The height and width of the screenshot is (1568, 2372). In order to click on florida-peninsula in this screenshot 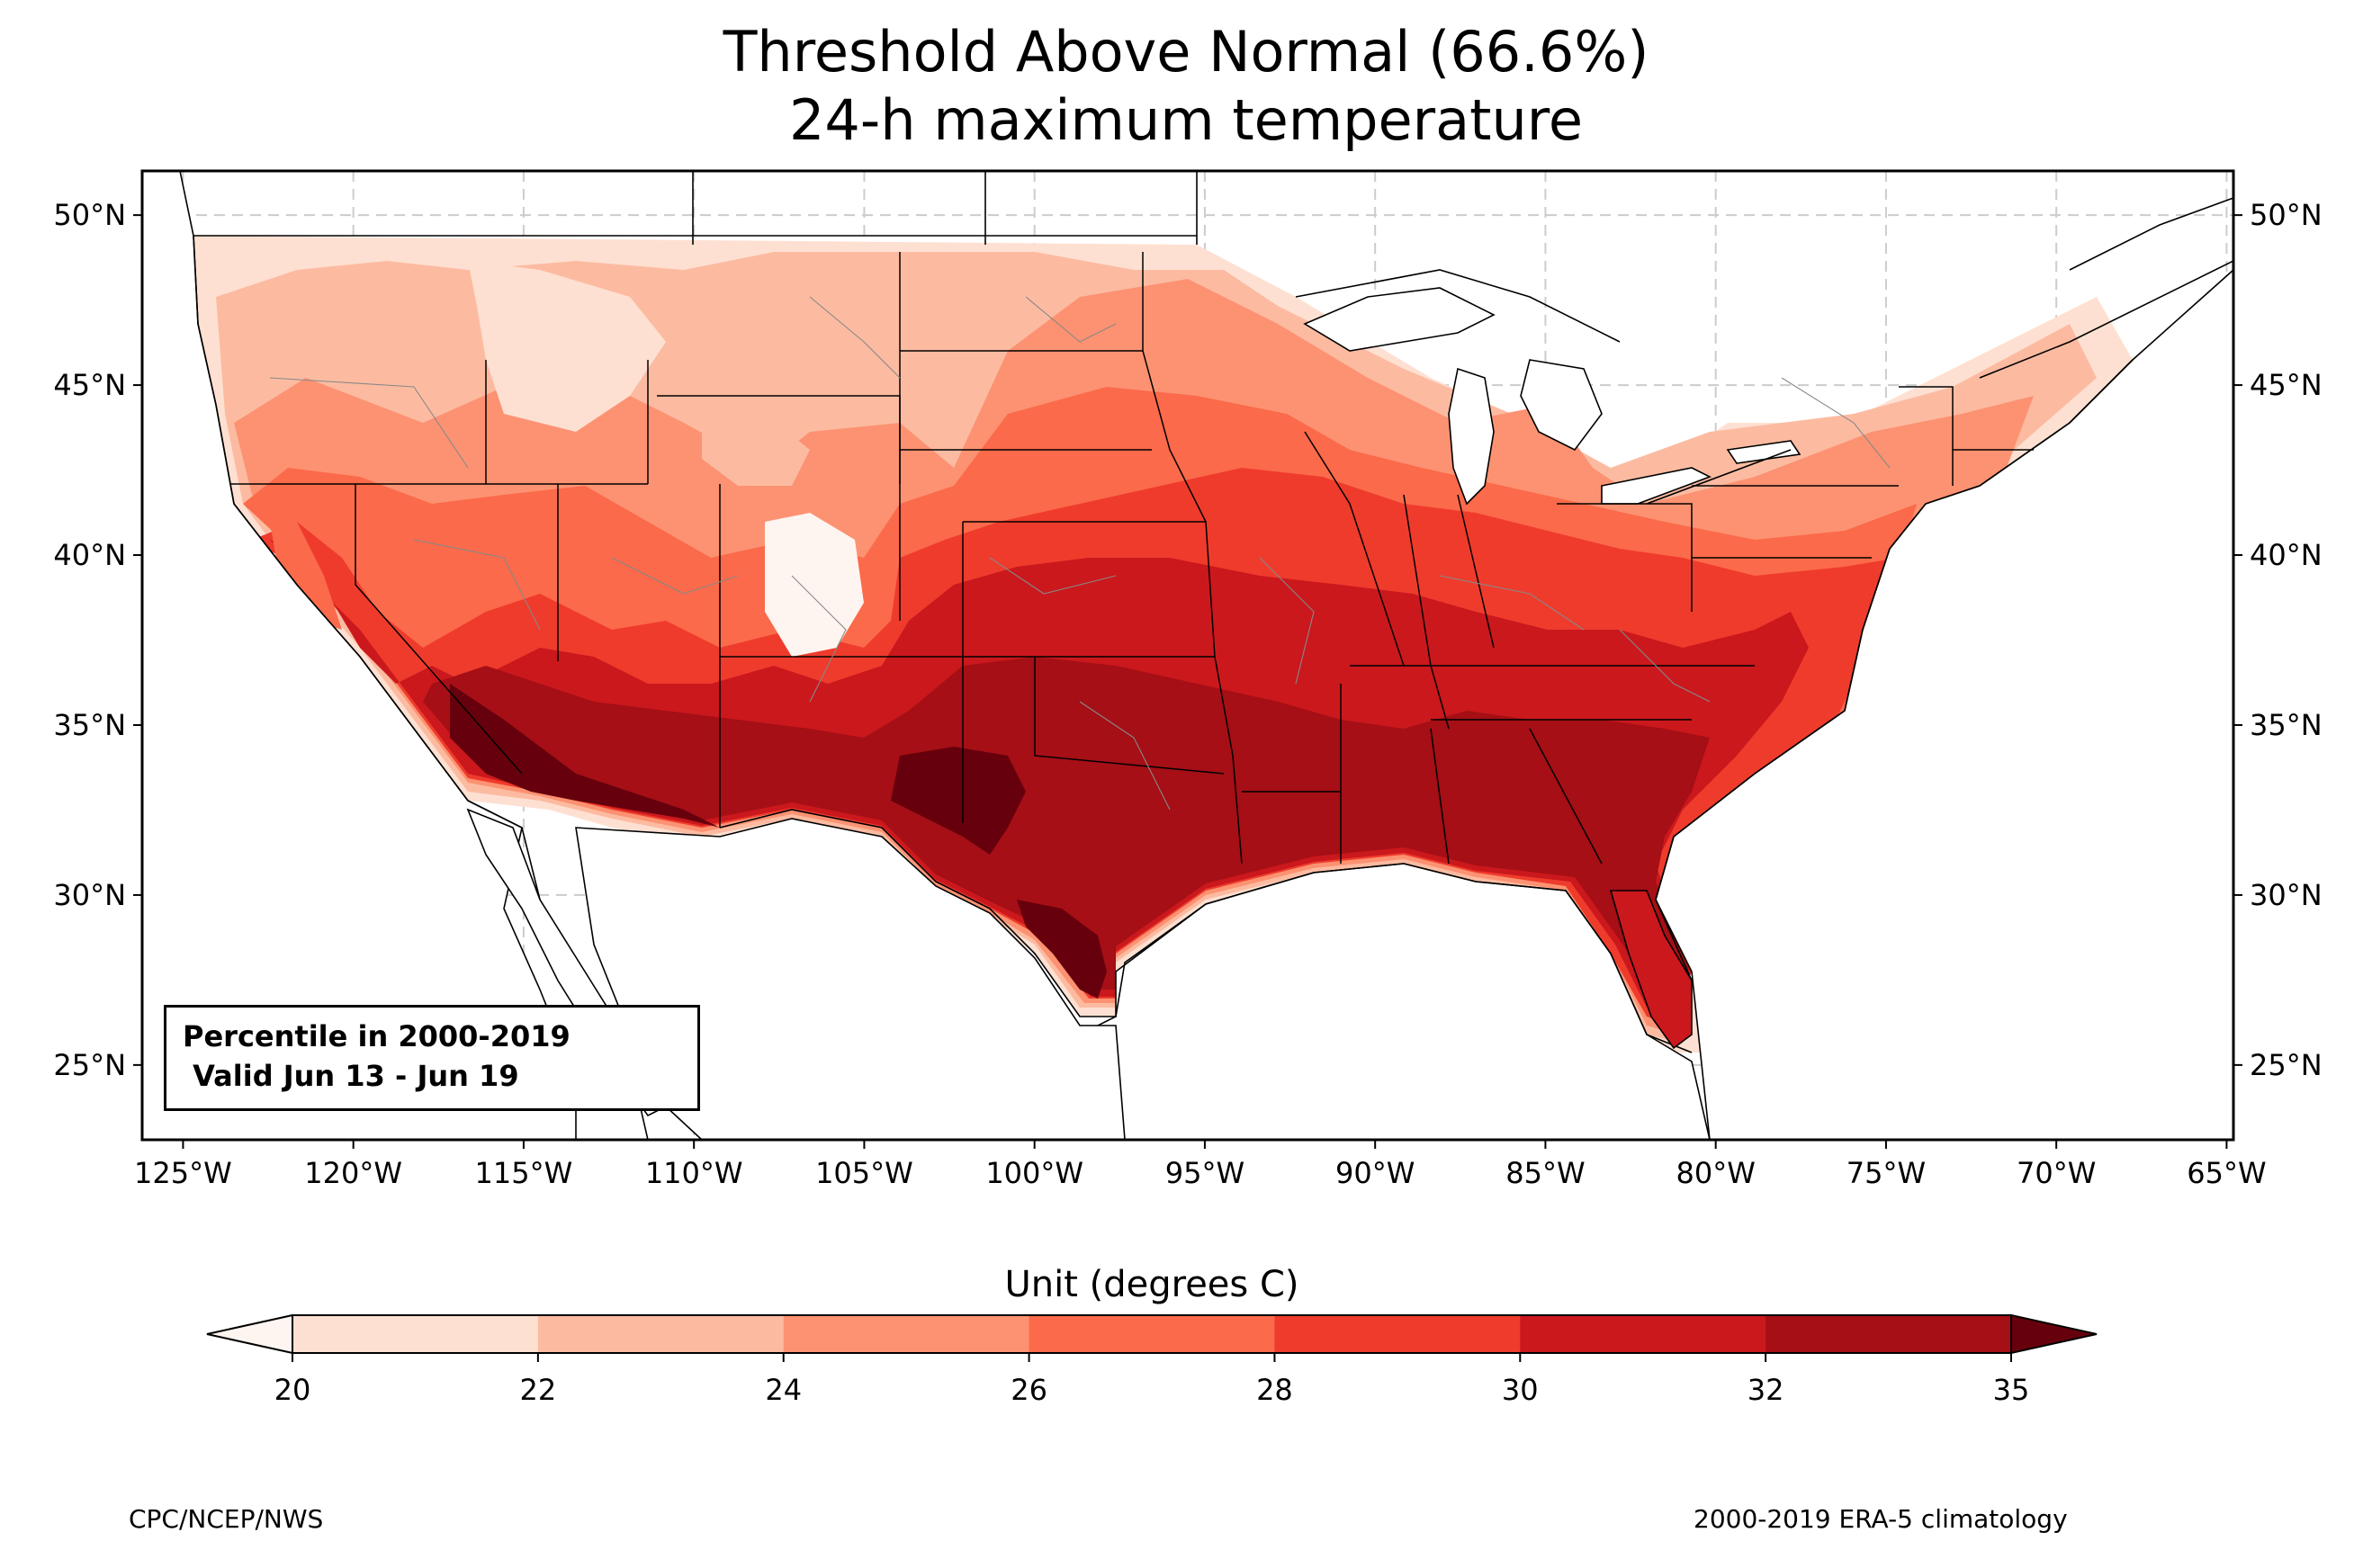, I will do `click(1651, 970)`.